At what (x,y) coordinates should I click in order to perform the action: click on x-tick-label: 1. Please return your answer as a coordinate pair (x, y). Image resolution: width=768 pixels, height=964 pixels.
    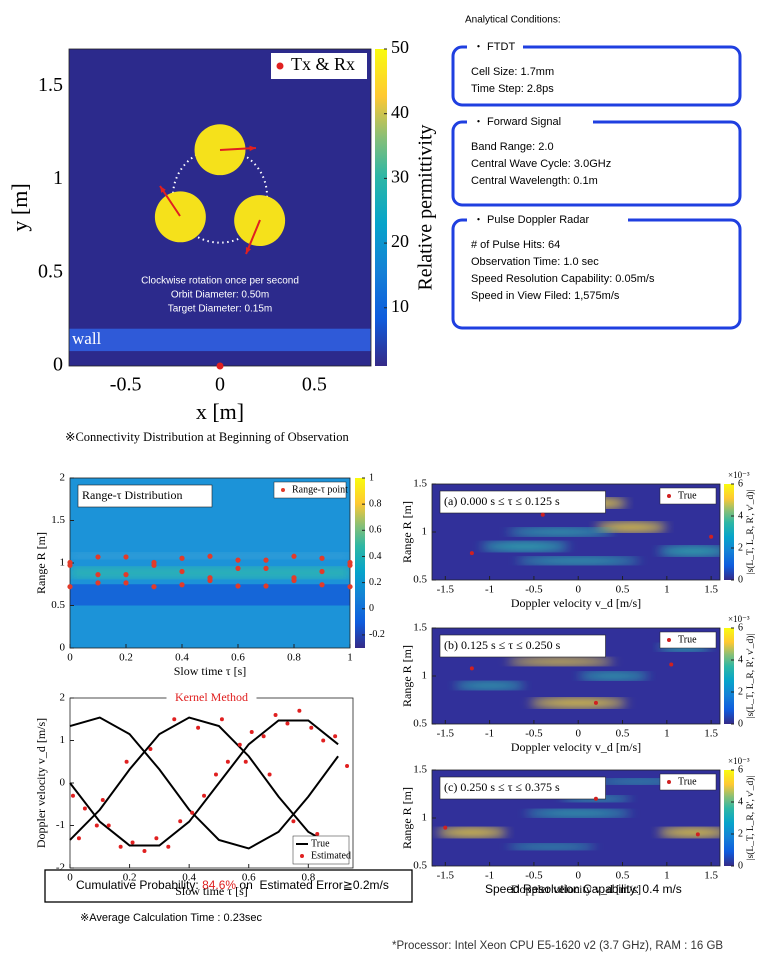
    Looking at the image, I should click on (667, 734).